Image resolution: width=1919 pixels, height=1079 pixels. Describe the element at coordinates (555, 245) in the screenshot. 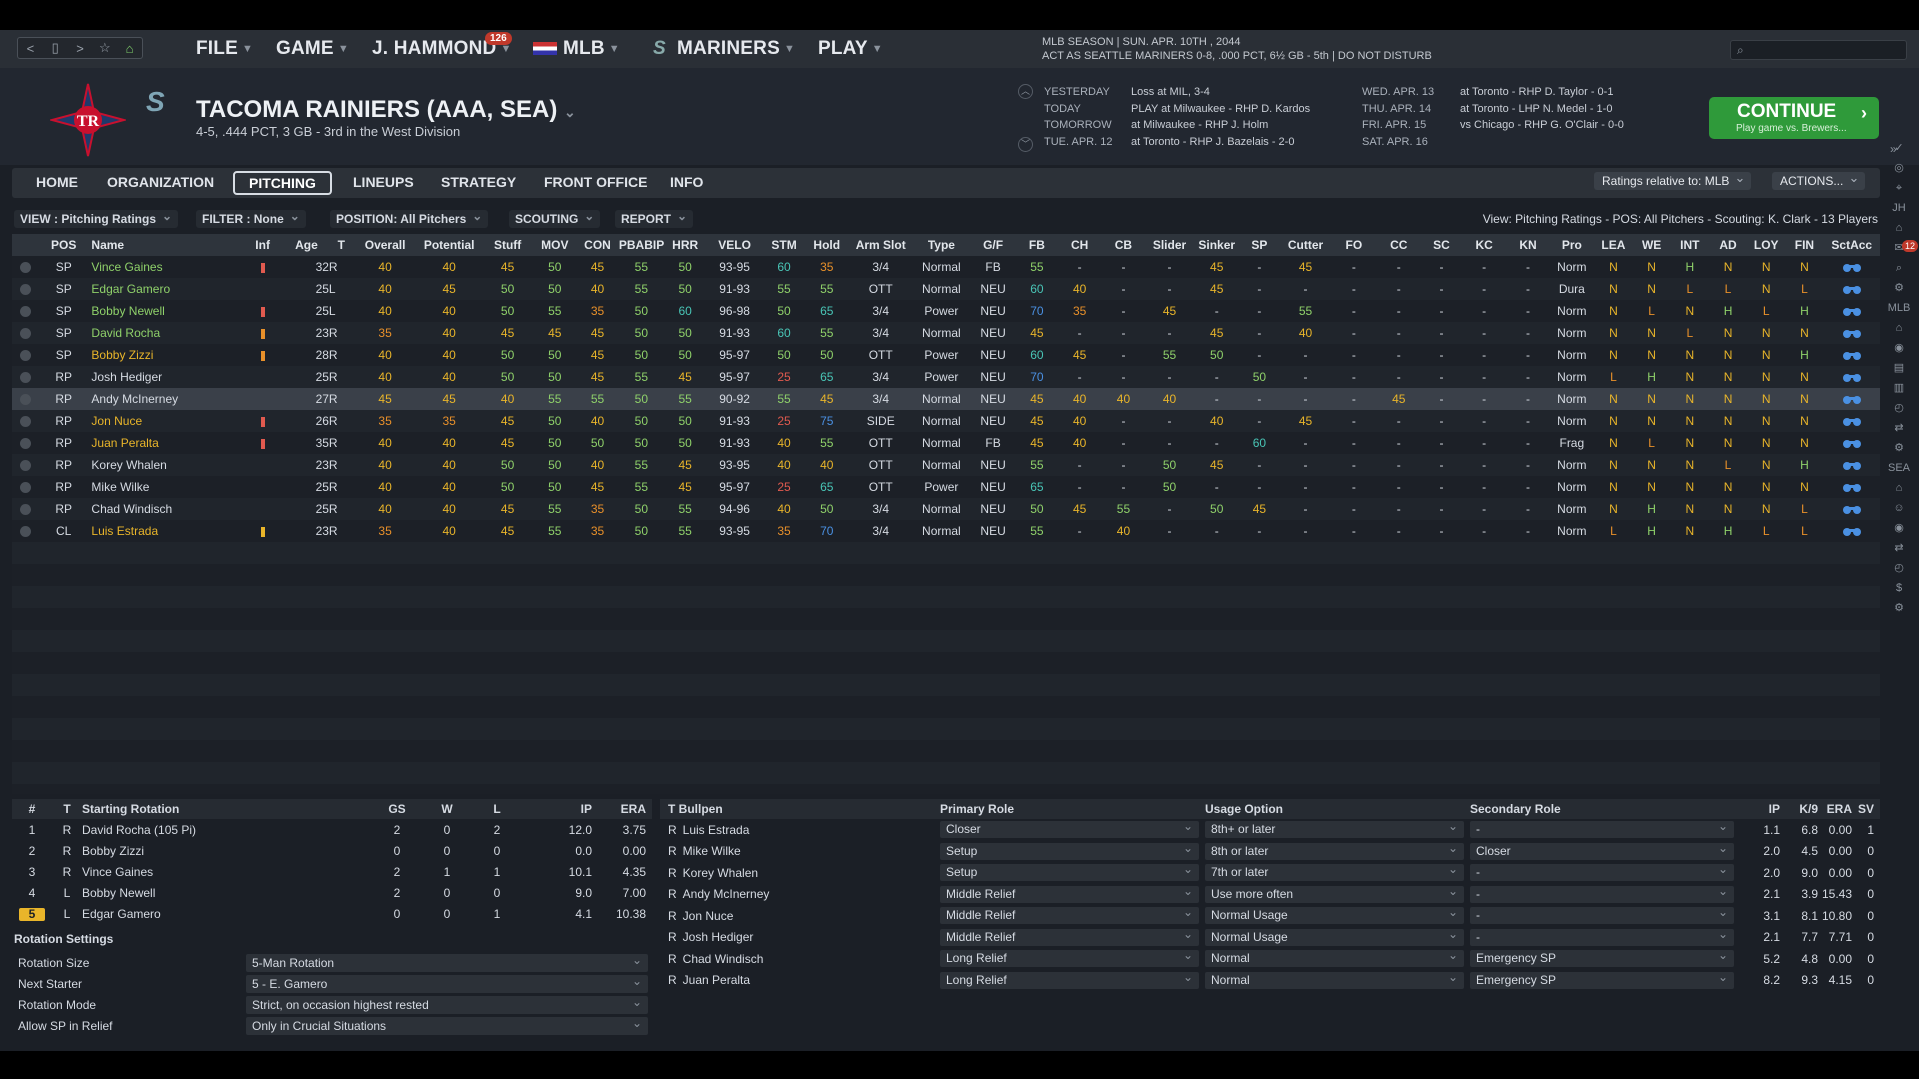

I see `column-header: MOV` at that location.